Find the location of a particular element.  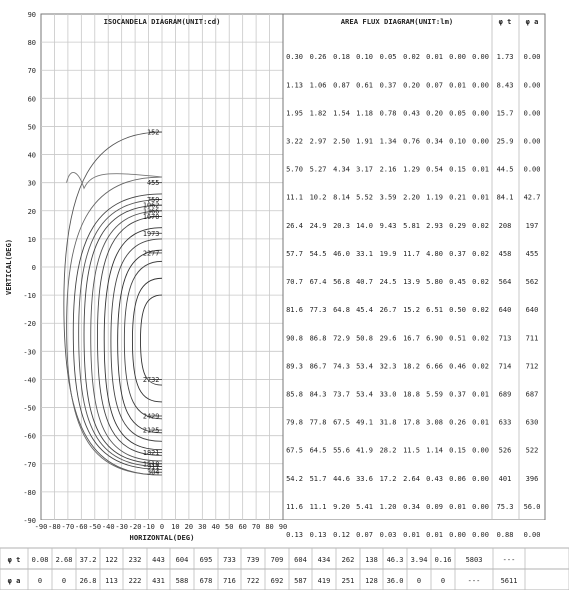

flux-cell: 5.70 is located at coordinates (294, 170).